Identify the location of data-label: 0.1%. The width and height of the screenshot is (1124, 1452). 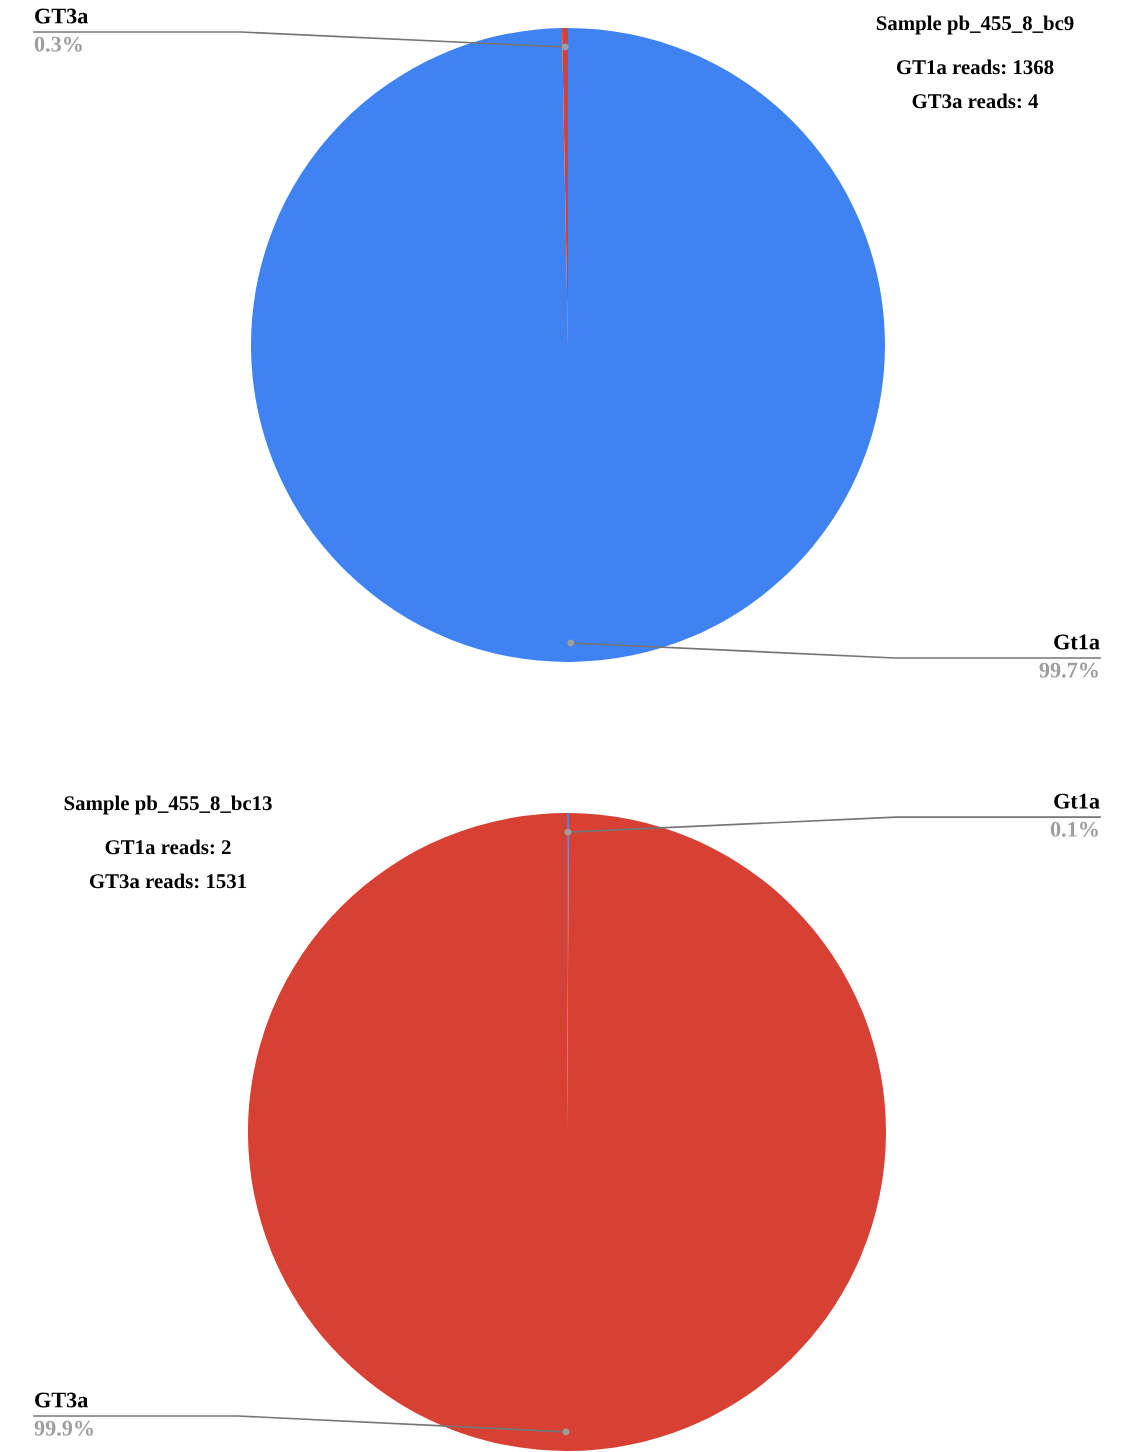
(1074, 829).